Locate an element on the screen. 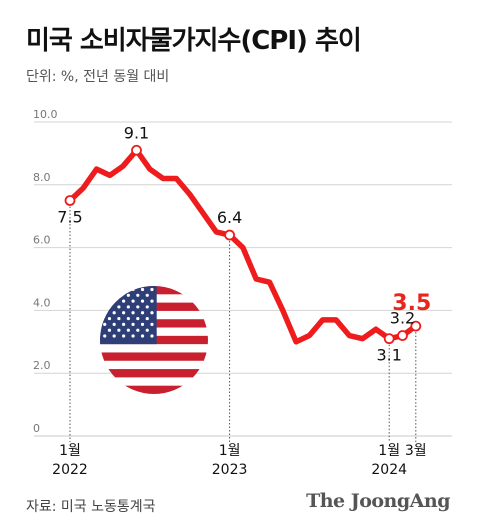  x-tick-year: 2024 is located at coordinates (389, 470).